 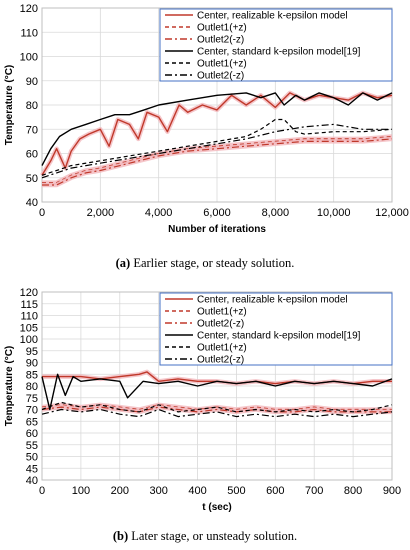 I want to click on x-tick-label: 700, so click(x=314, y=491).